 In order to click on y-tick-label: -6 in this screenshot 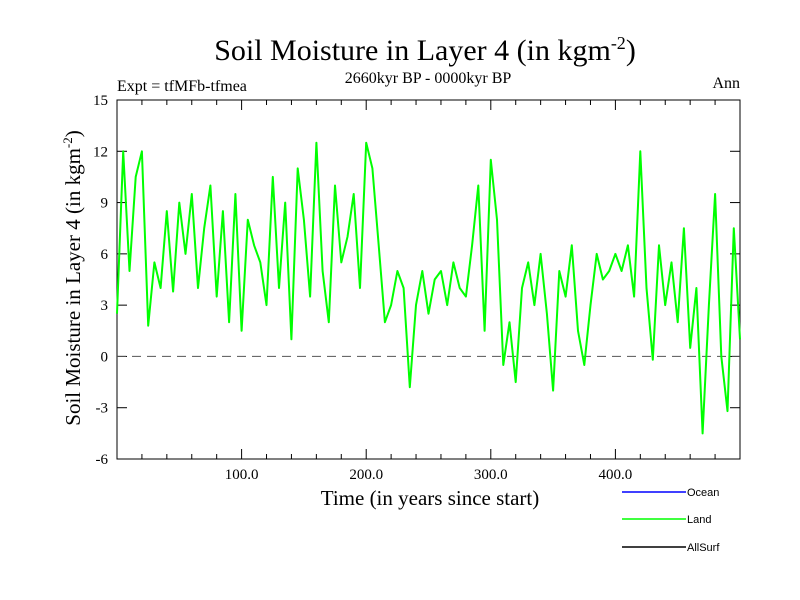, I will do `click(102, 460)`.